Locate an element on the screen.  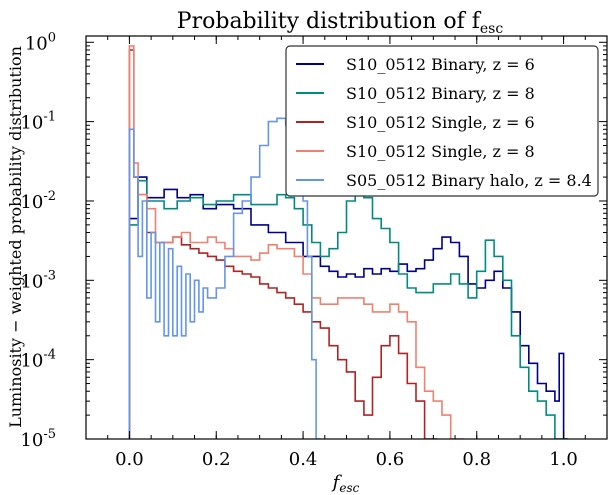
x-tick-label: 1.0 is located at coordinates (563, 459).